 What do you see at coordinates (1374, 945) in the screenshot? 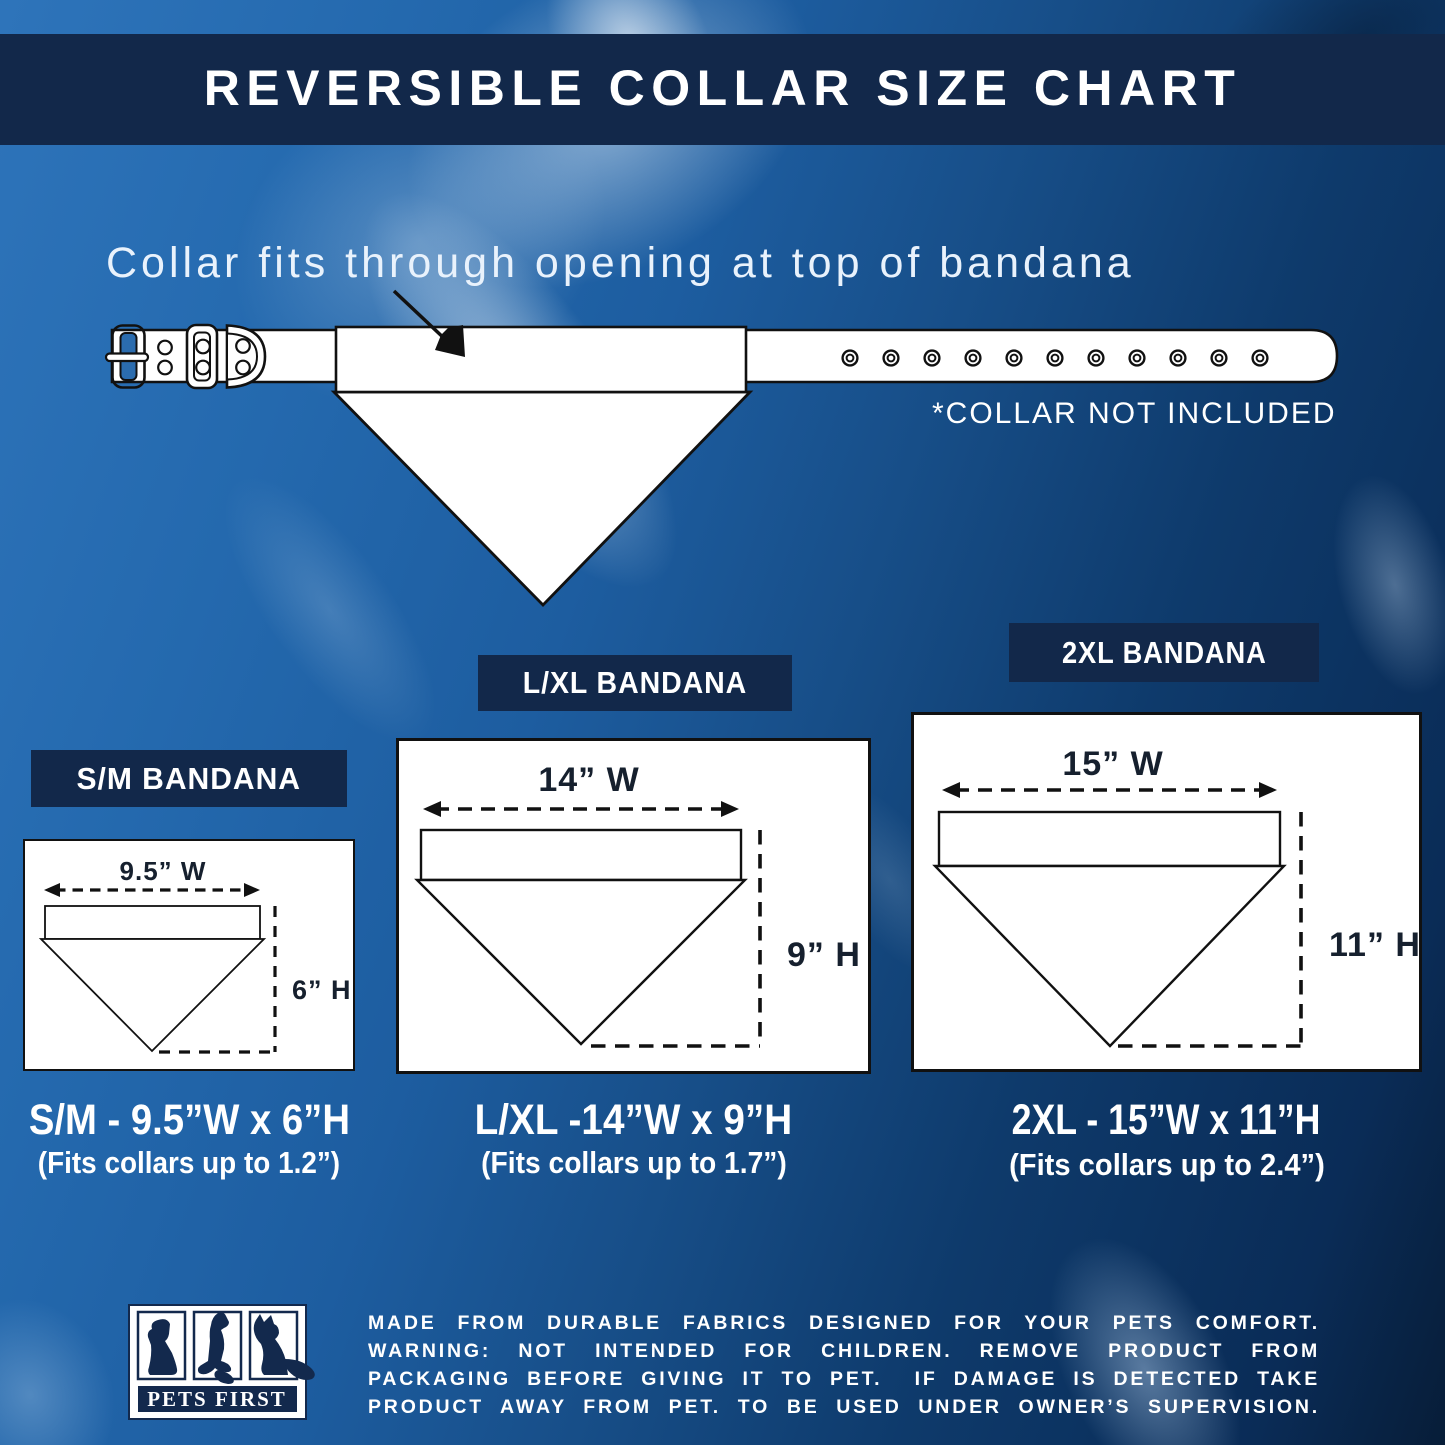
I see `svg-text: 11” H` at bounding box center [1374, 945].